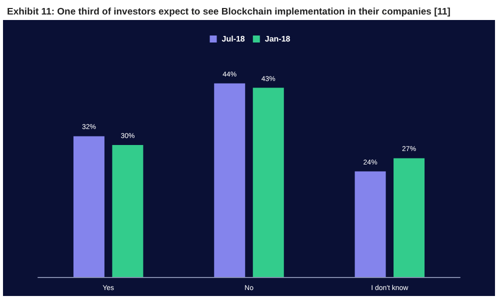  What do you see at coordinates (234, 39) in the screenshot?
I see `legend-label: Jul-18` at bounding box center [234, 39].